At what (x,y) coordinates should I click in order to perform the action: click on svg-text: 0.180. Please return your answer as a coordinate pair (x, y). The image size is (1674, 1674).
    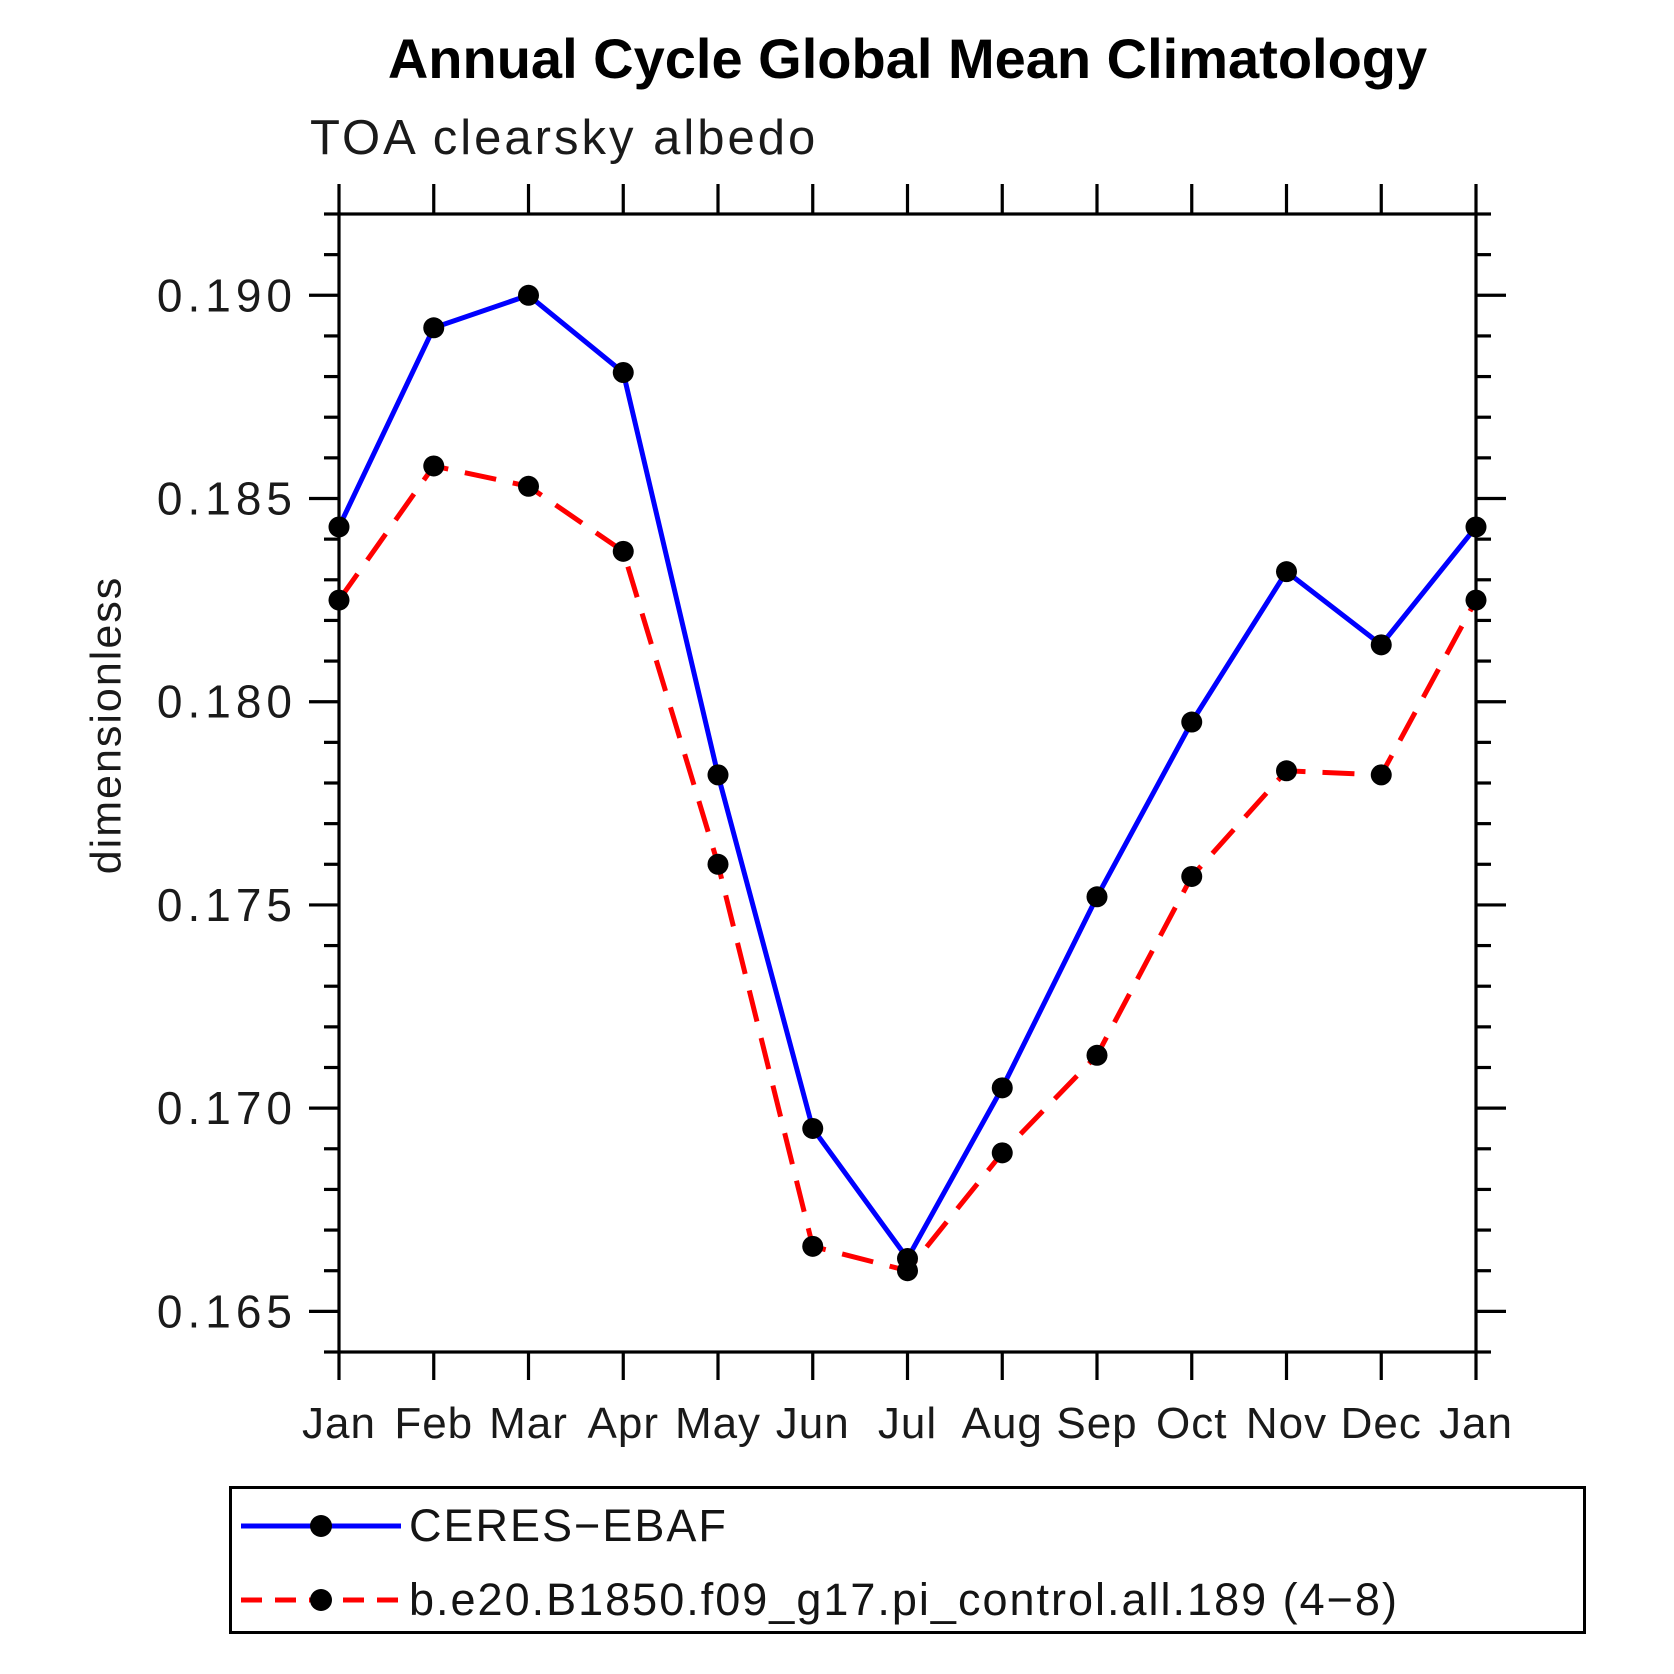
    Looking at the image, I should click on (227, 702).